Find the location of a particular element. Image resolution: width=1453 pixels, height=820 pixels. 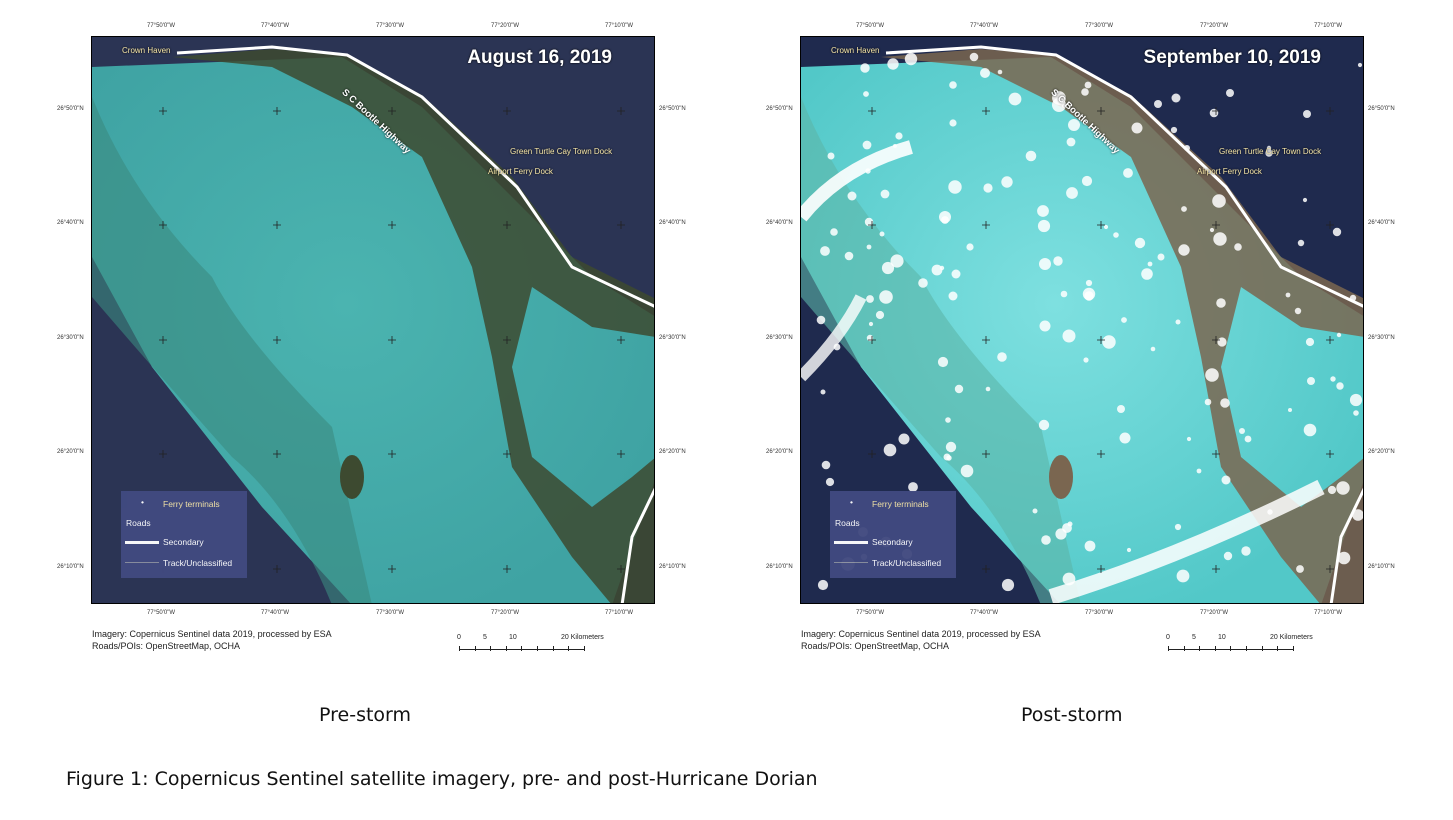

scale-label: 20 Kilometers is located at coordinates (1291, 637).